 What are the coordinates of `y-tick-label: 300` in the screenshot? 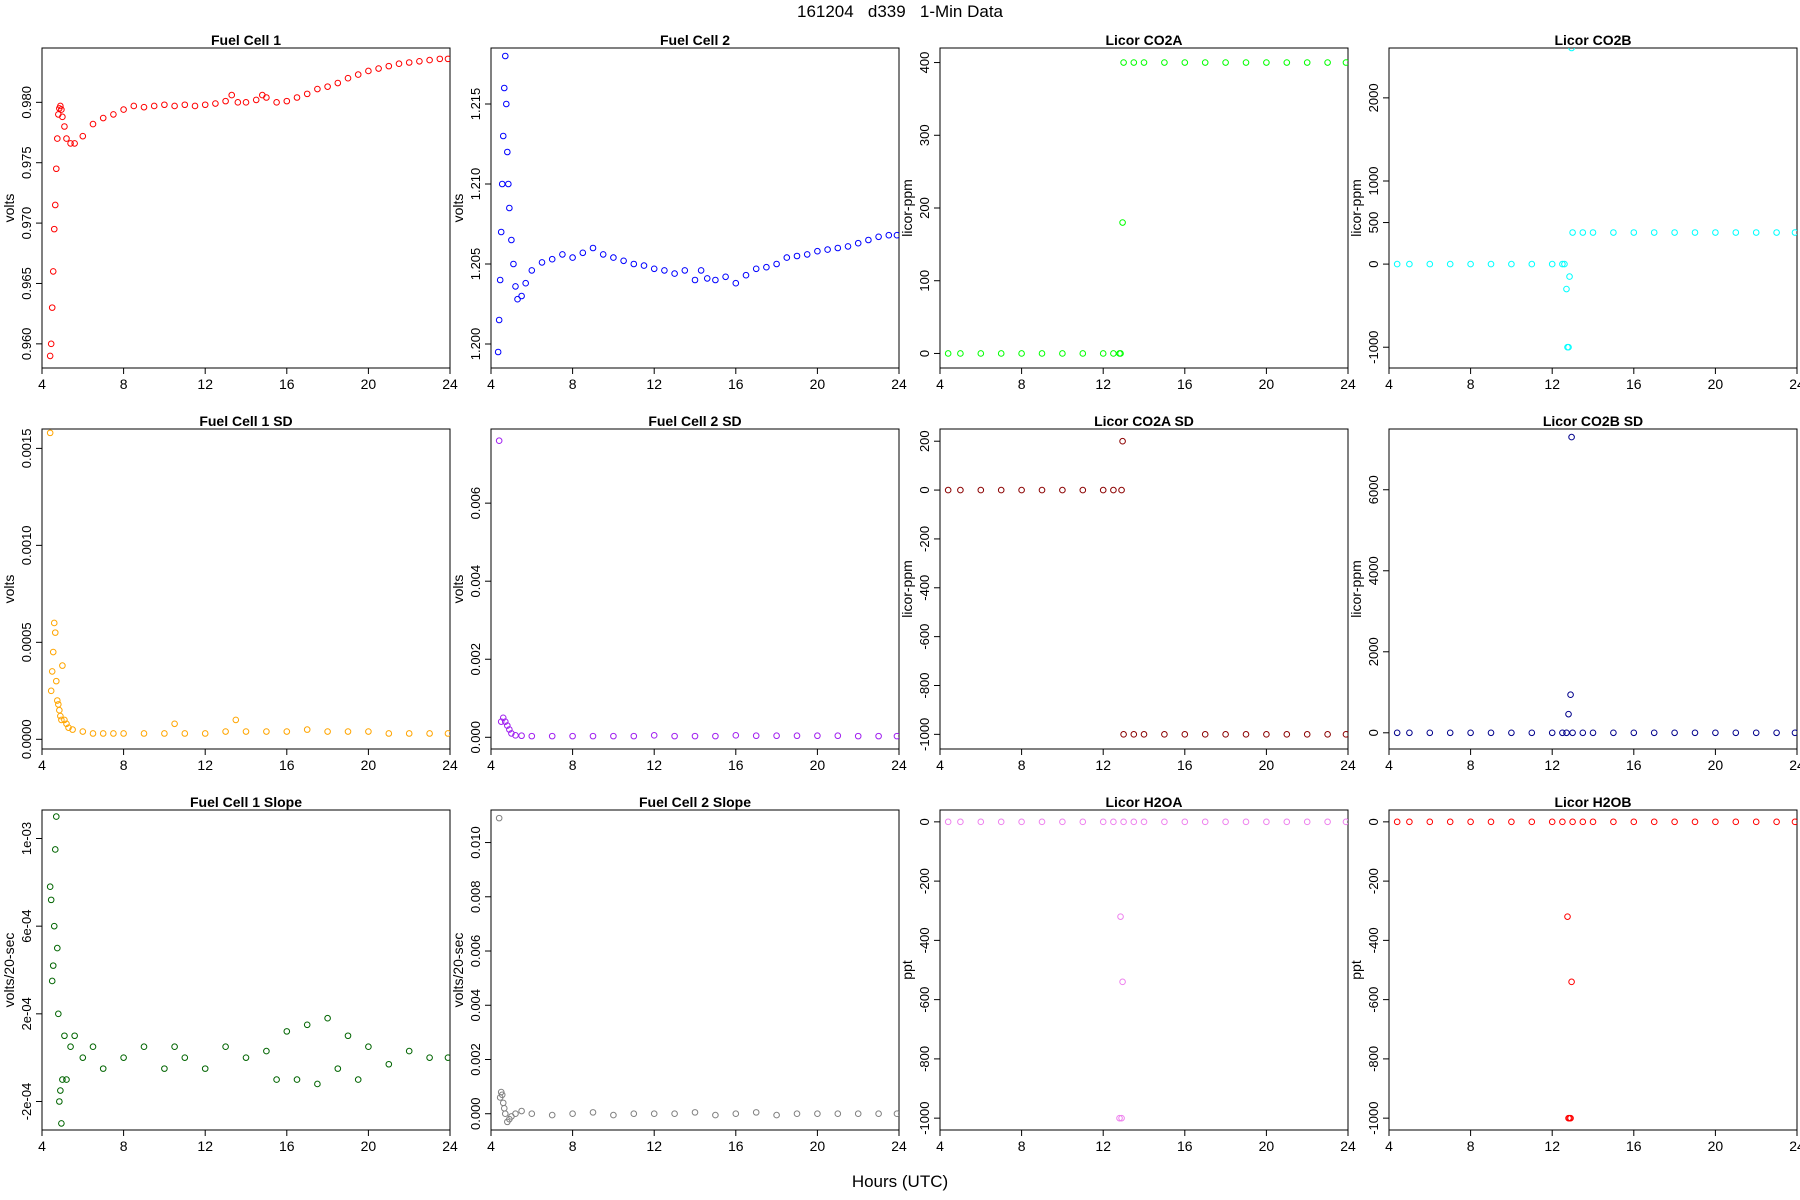 It's located at (924, 135).